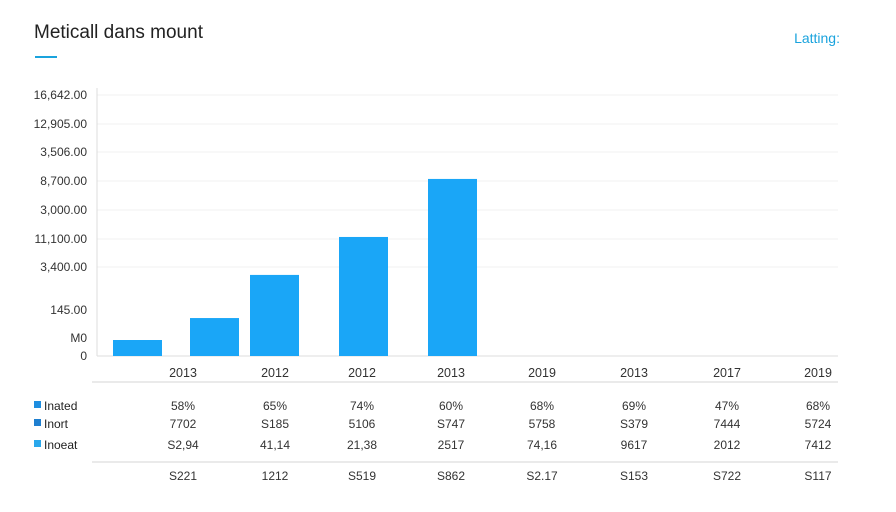 This screenshot has height=512, width=896. I want to click on legend-label: Inort, so click(56, 424).